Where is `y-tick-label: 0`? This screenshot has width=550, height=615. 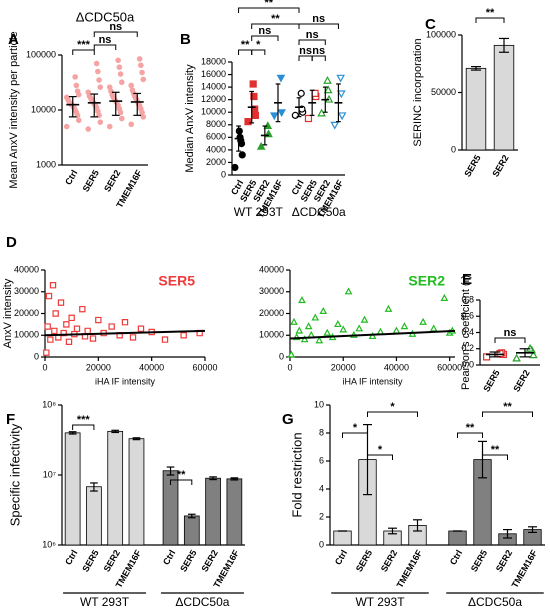
y-tick-label: 0 is located at coordinates (36, 356).